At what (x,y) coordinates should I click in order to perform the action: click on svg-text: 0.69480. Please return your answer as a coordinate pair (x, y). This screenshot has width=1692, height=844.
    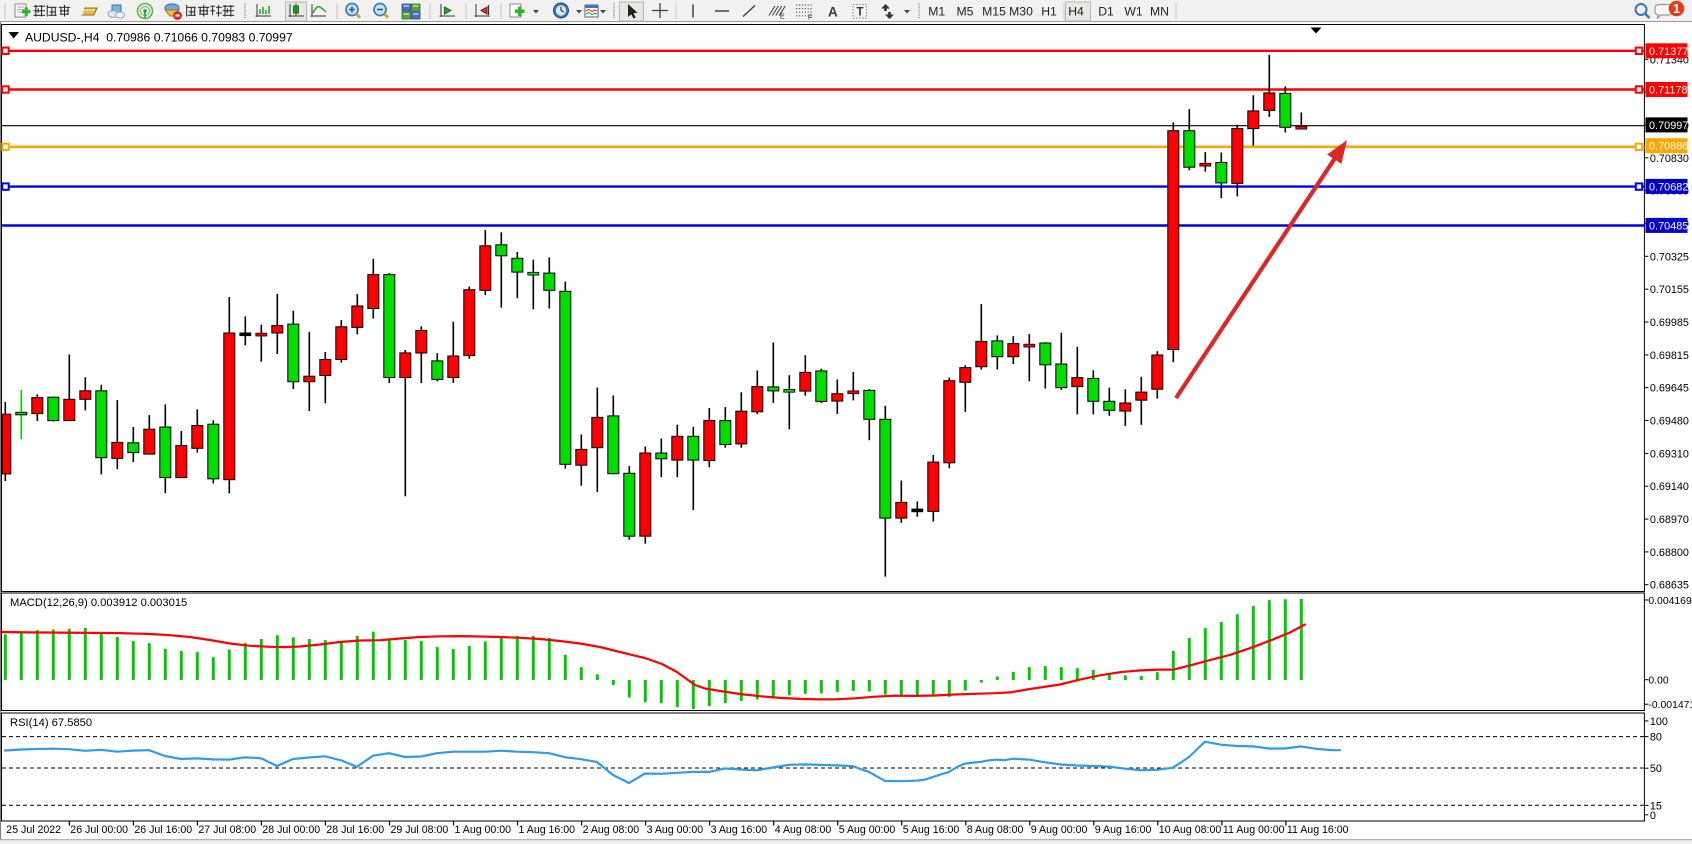
    Looking at the image, I should click on (1669, 422).